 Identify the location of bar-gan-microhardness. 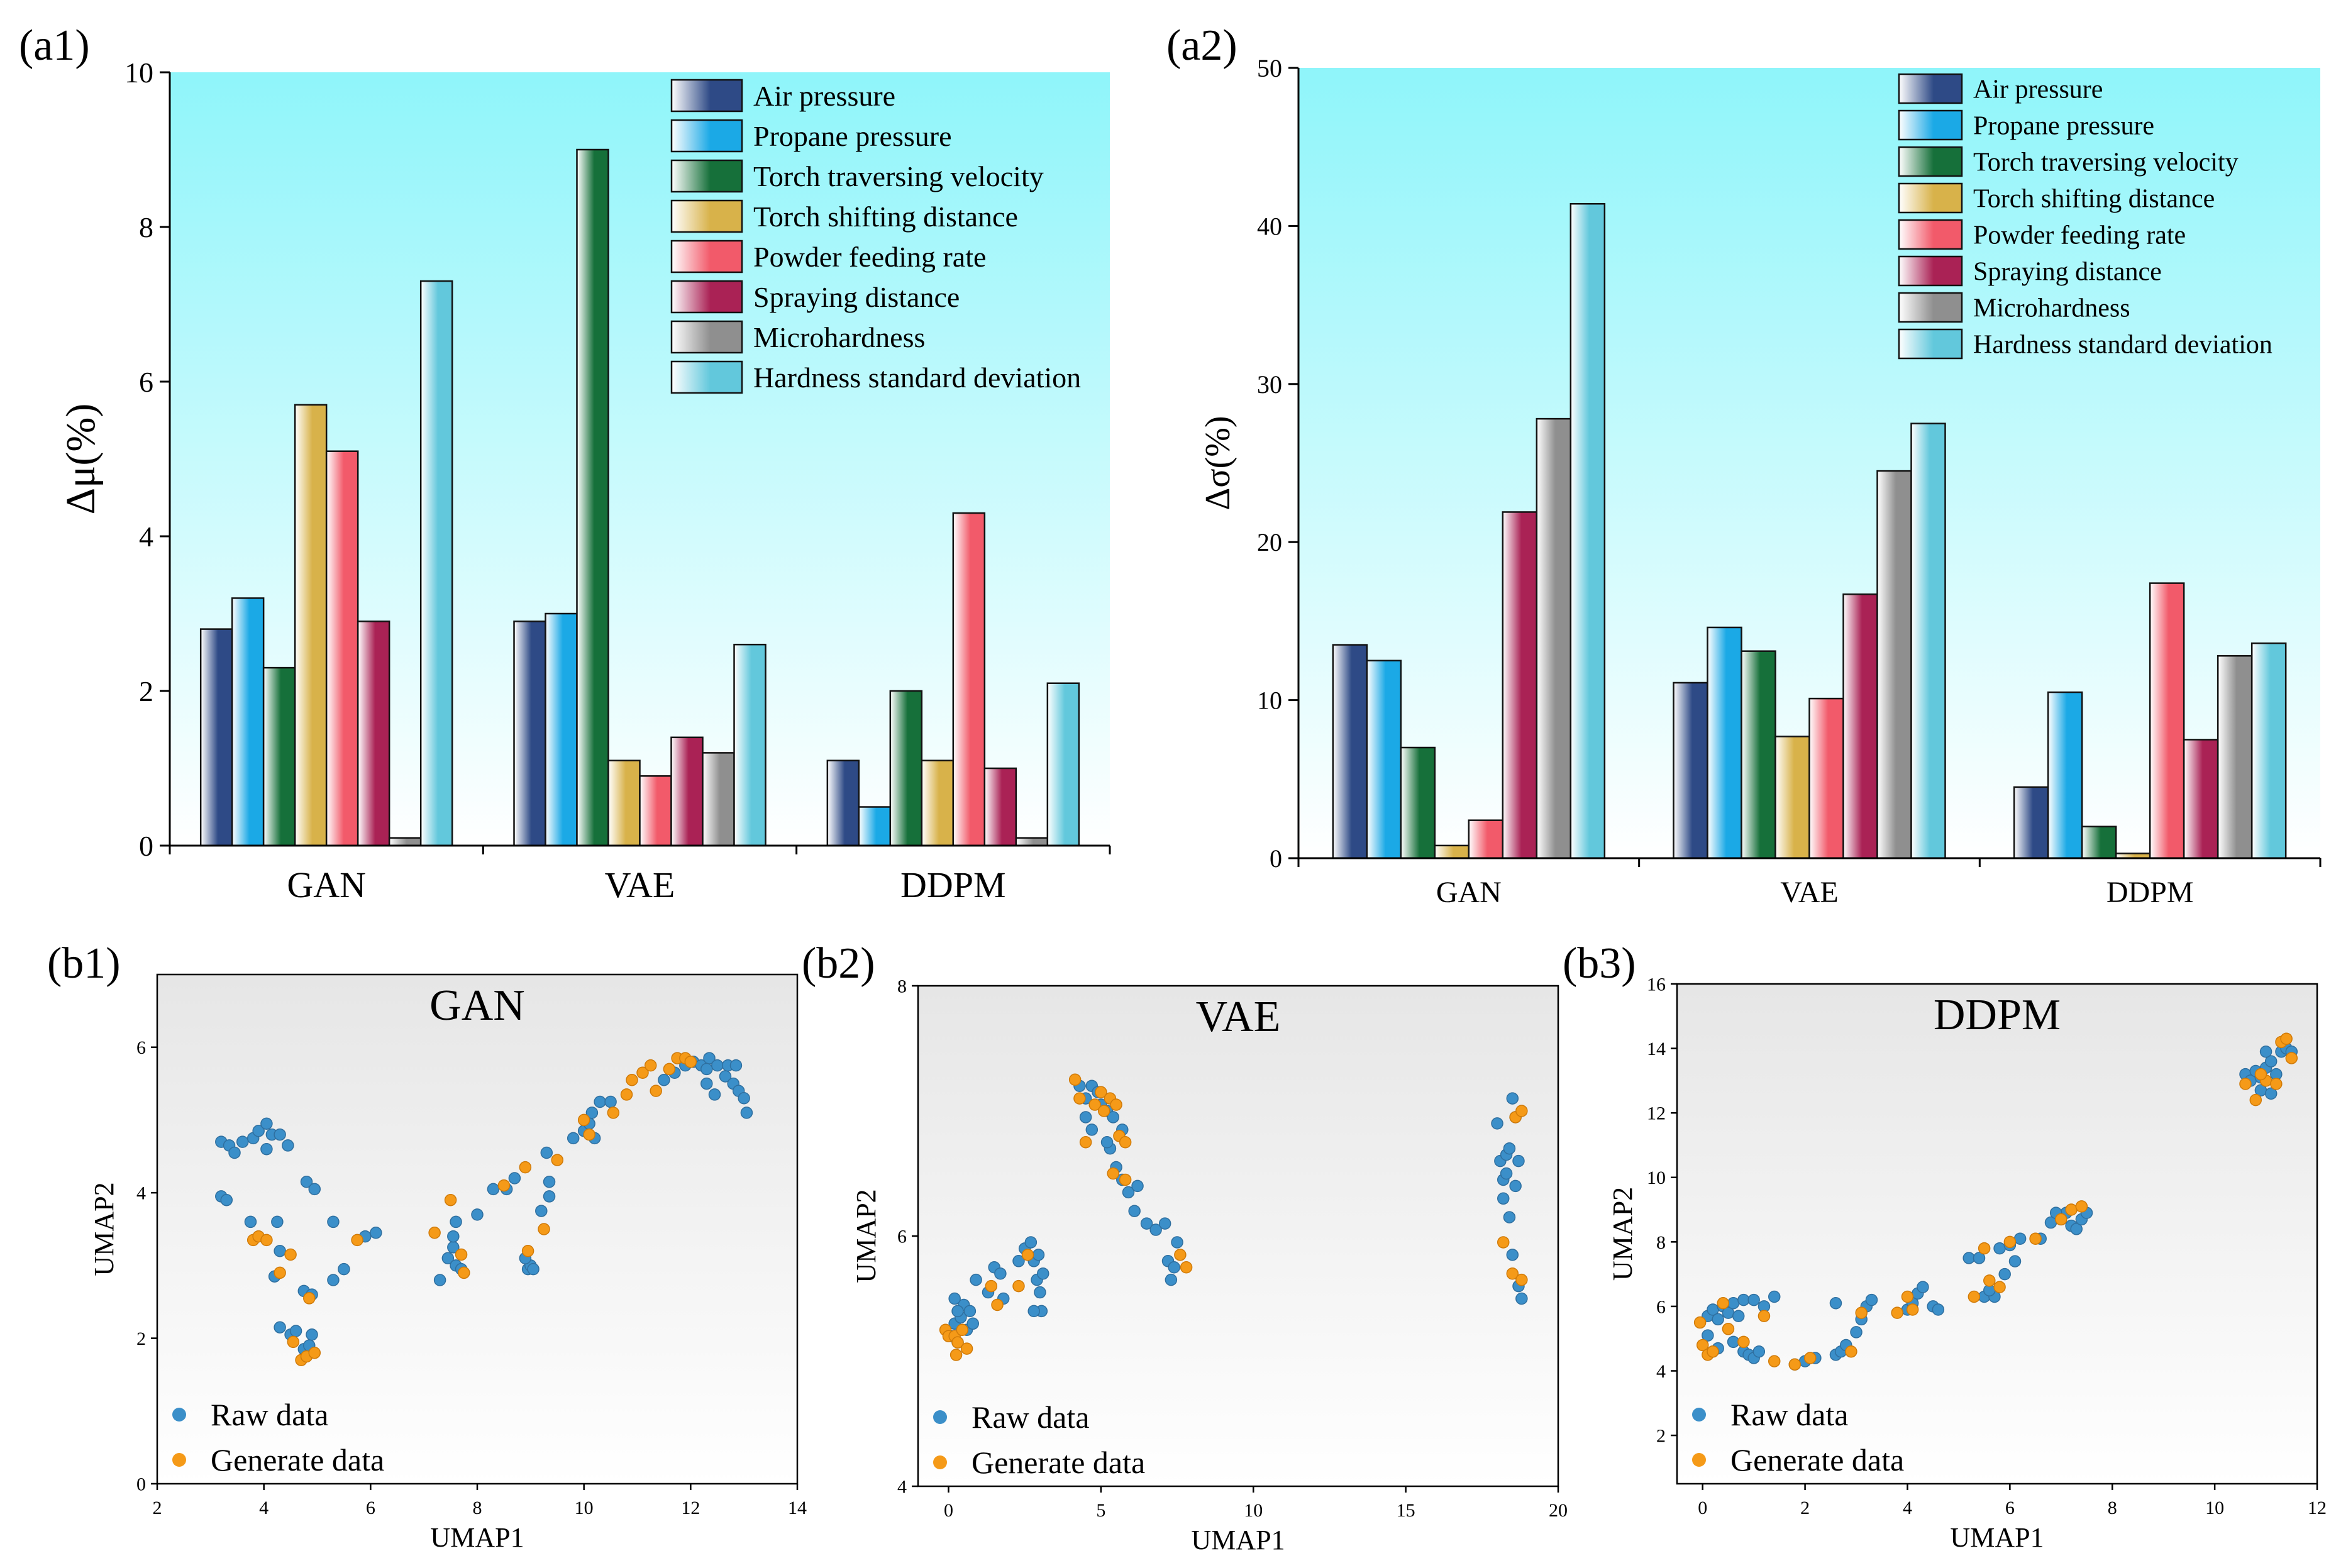
(405, 842).